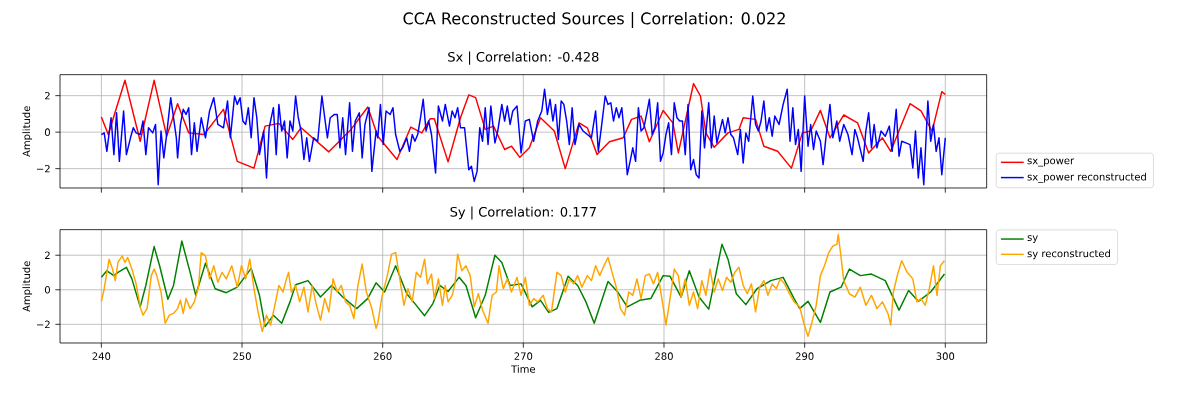  What do you see at coordinates (523, 58) in the screenshot?
I see `chart-subtitle: Sx | Correlation: -0.428` at bounding box center [523, 58].